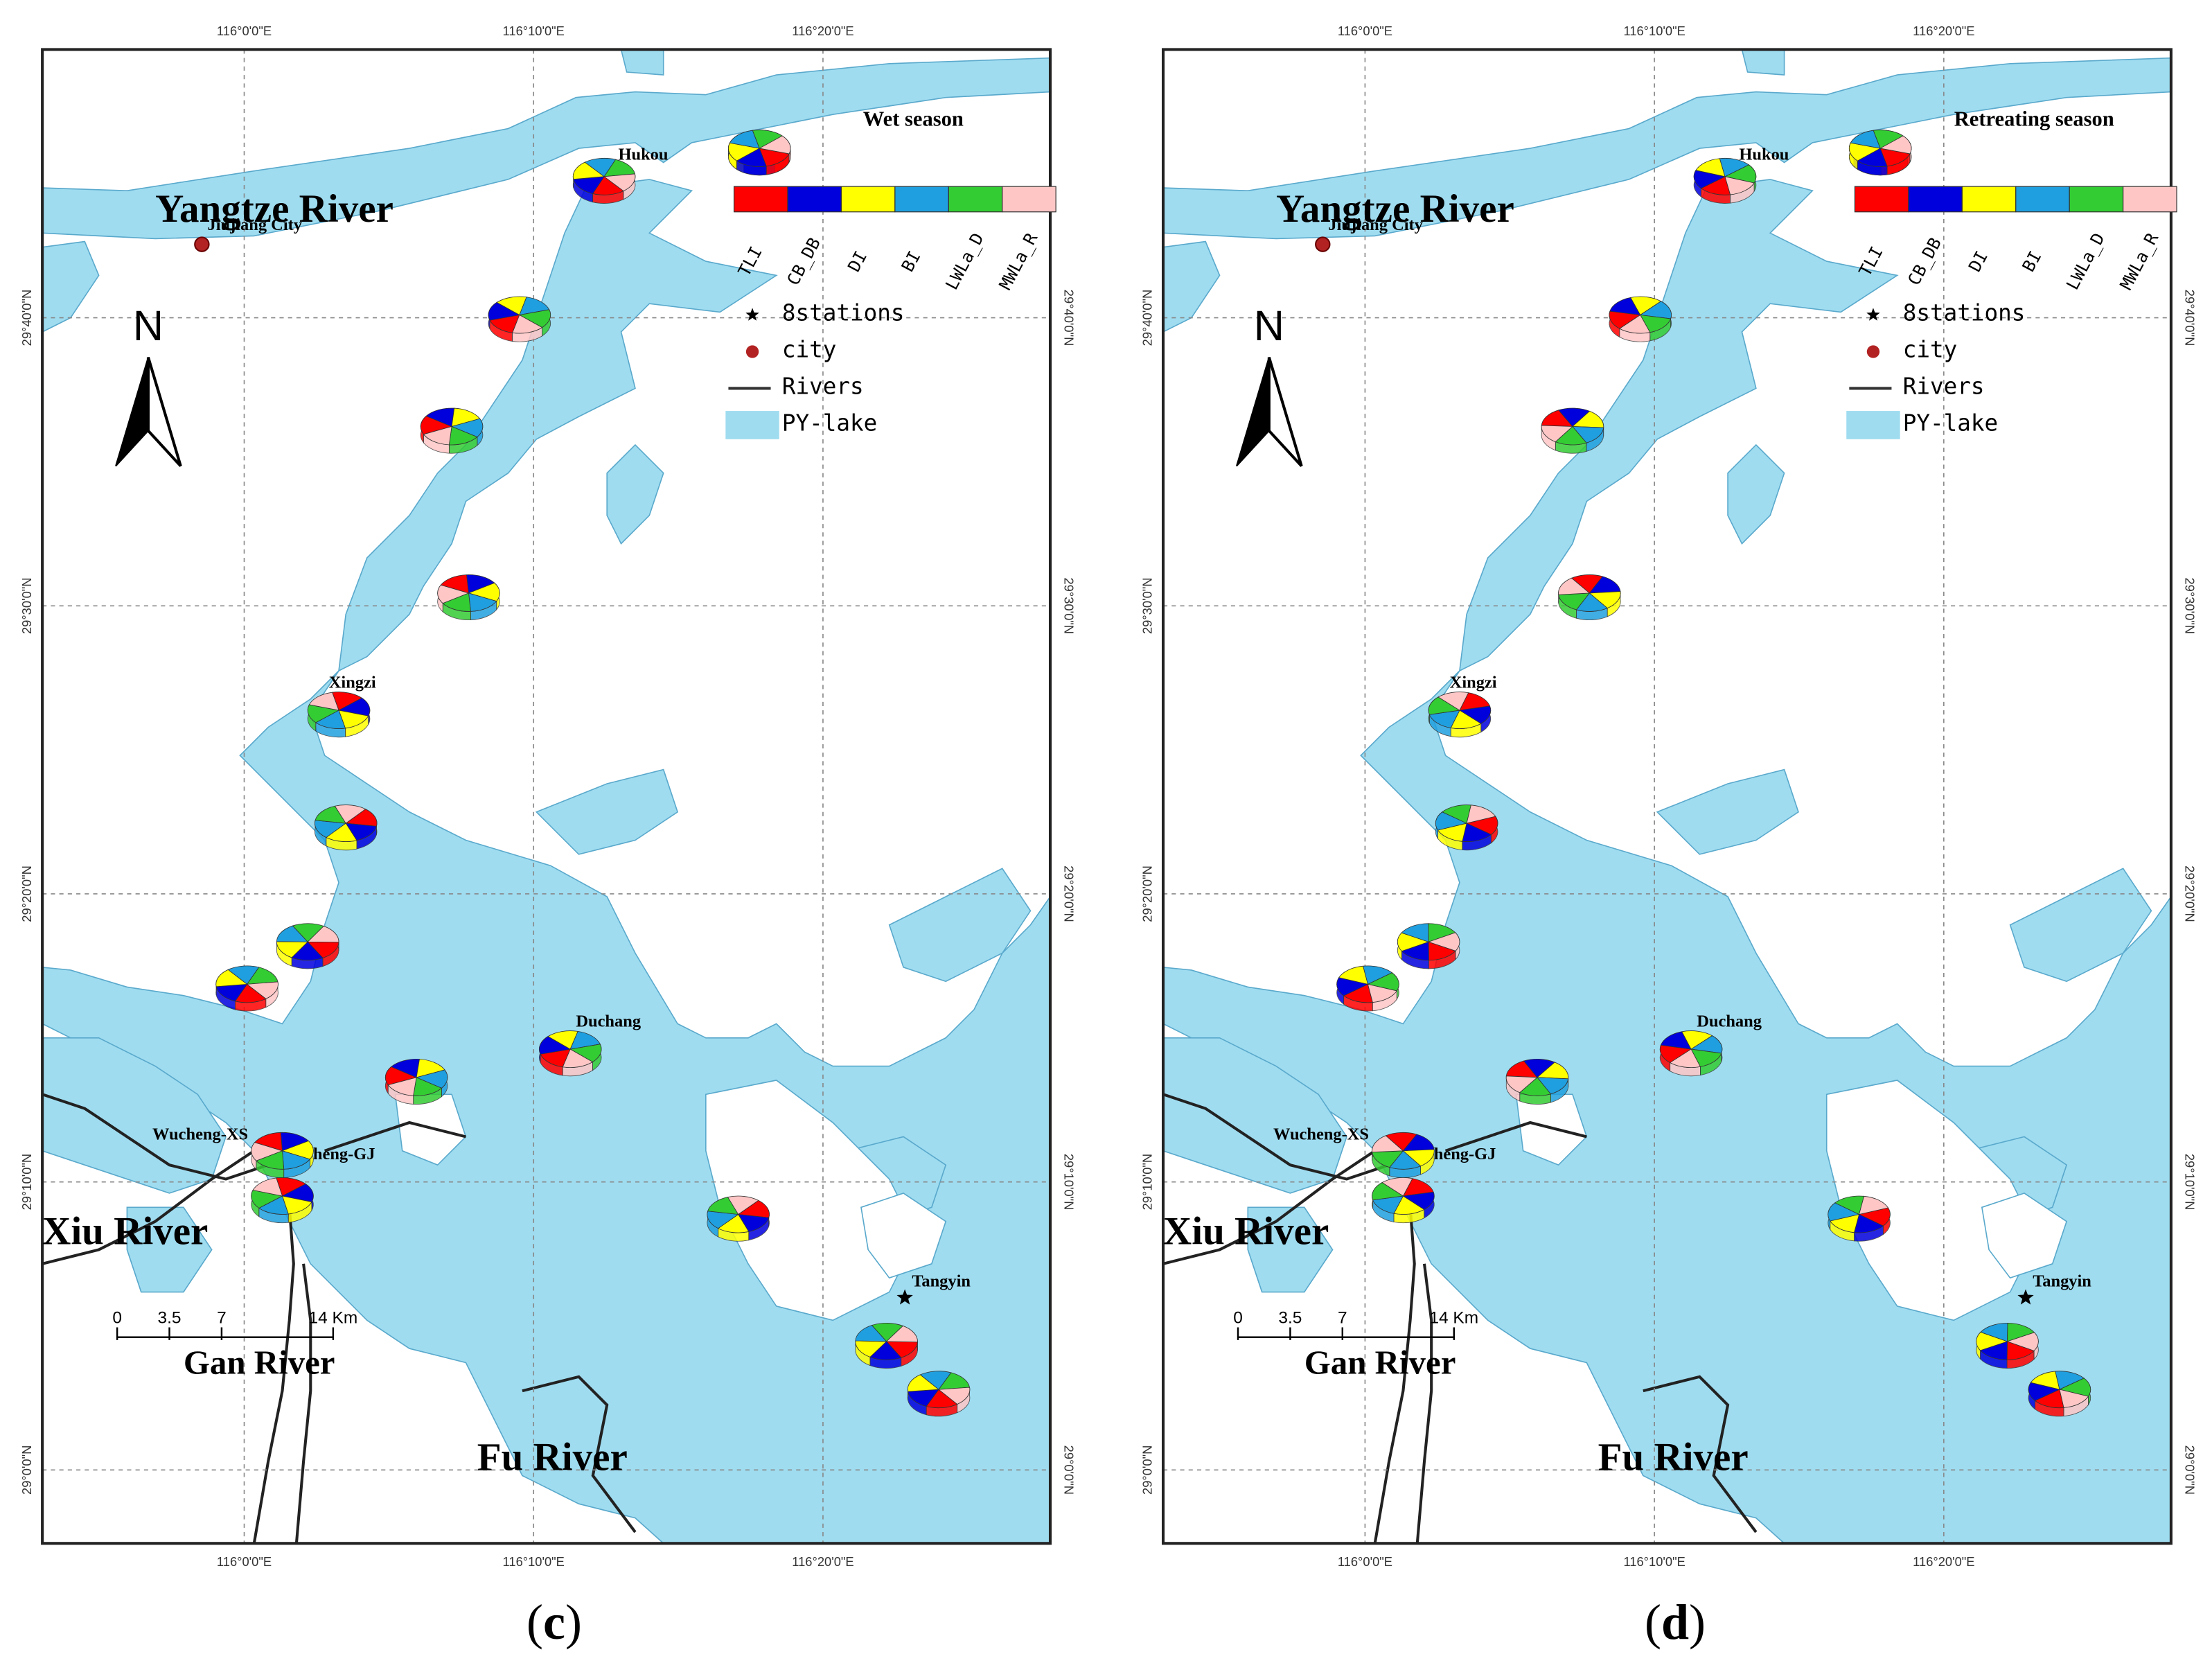 The height and width of the screenshot is (1679, 2212). I want to click on symbol-legend: 8stations city Rivers PY-lake, so click(815, 369).